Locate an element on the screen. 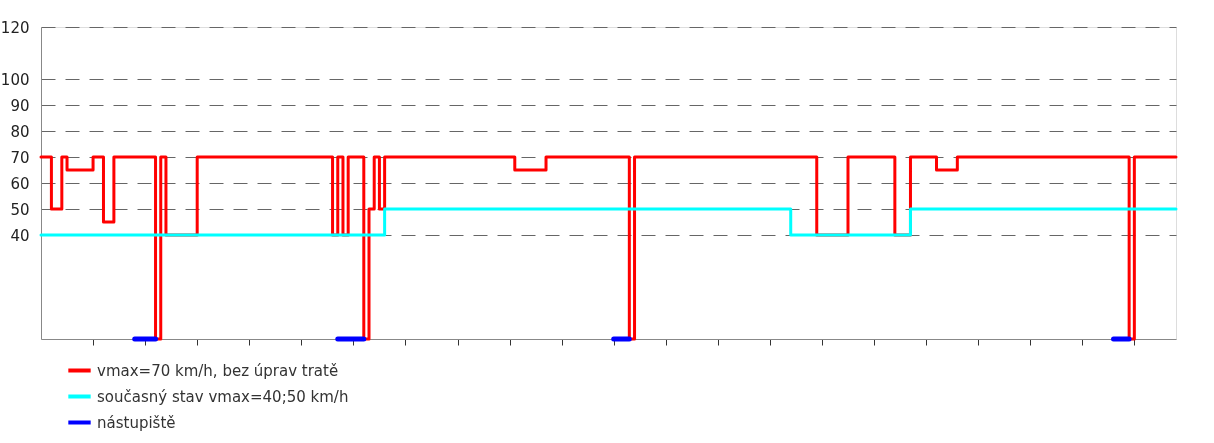 The width and height of the screenshot is (1214, 443). y-tick-label: 50 is located at coordinates (20, 209).